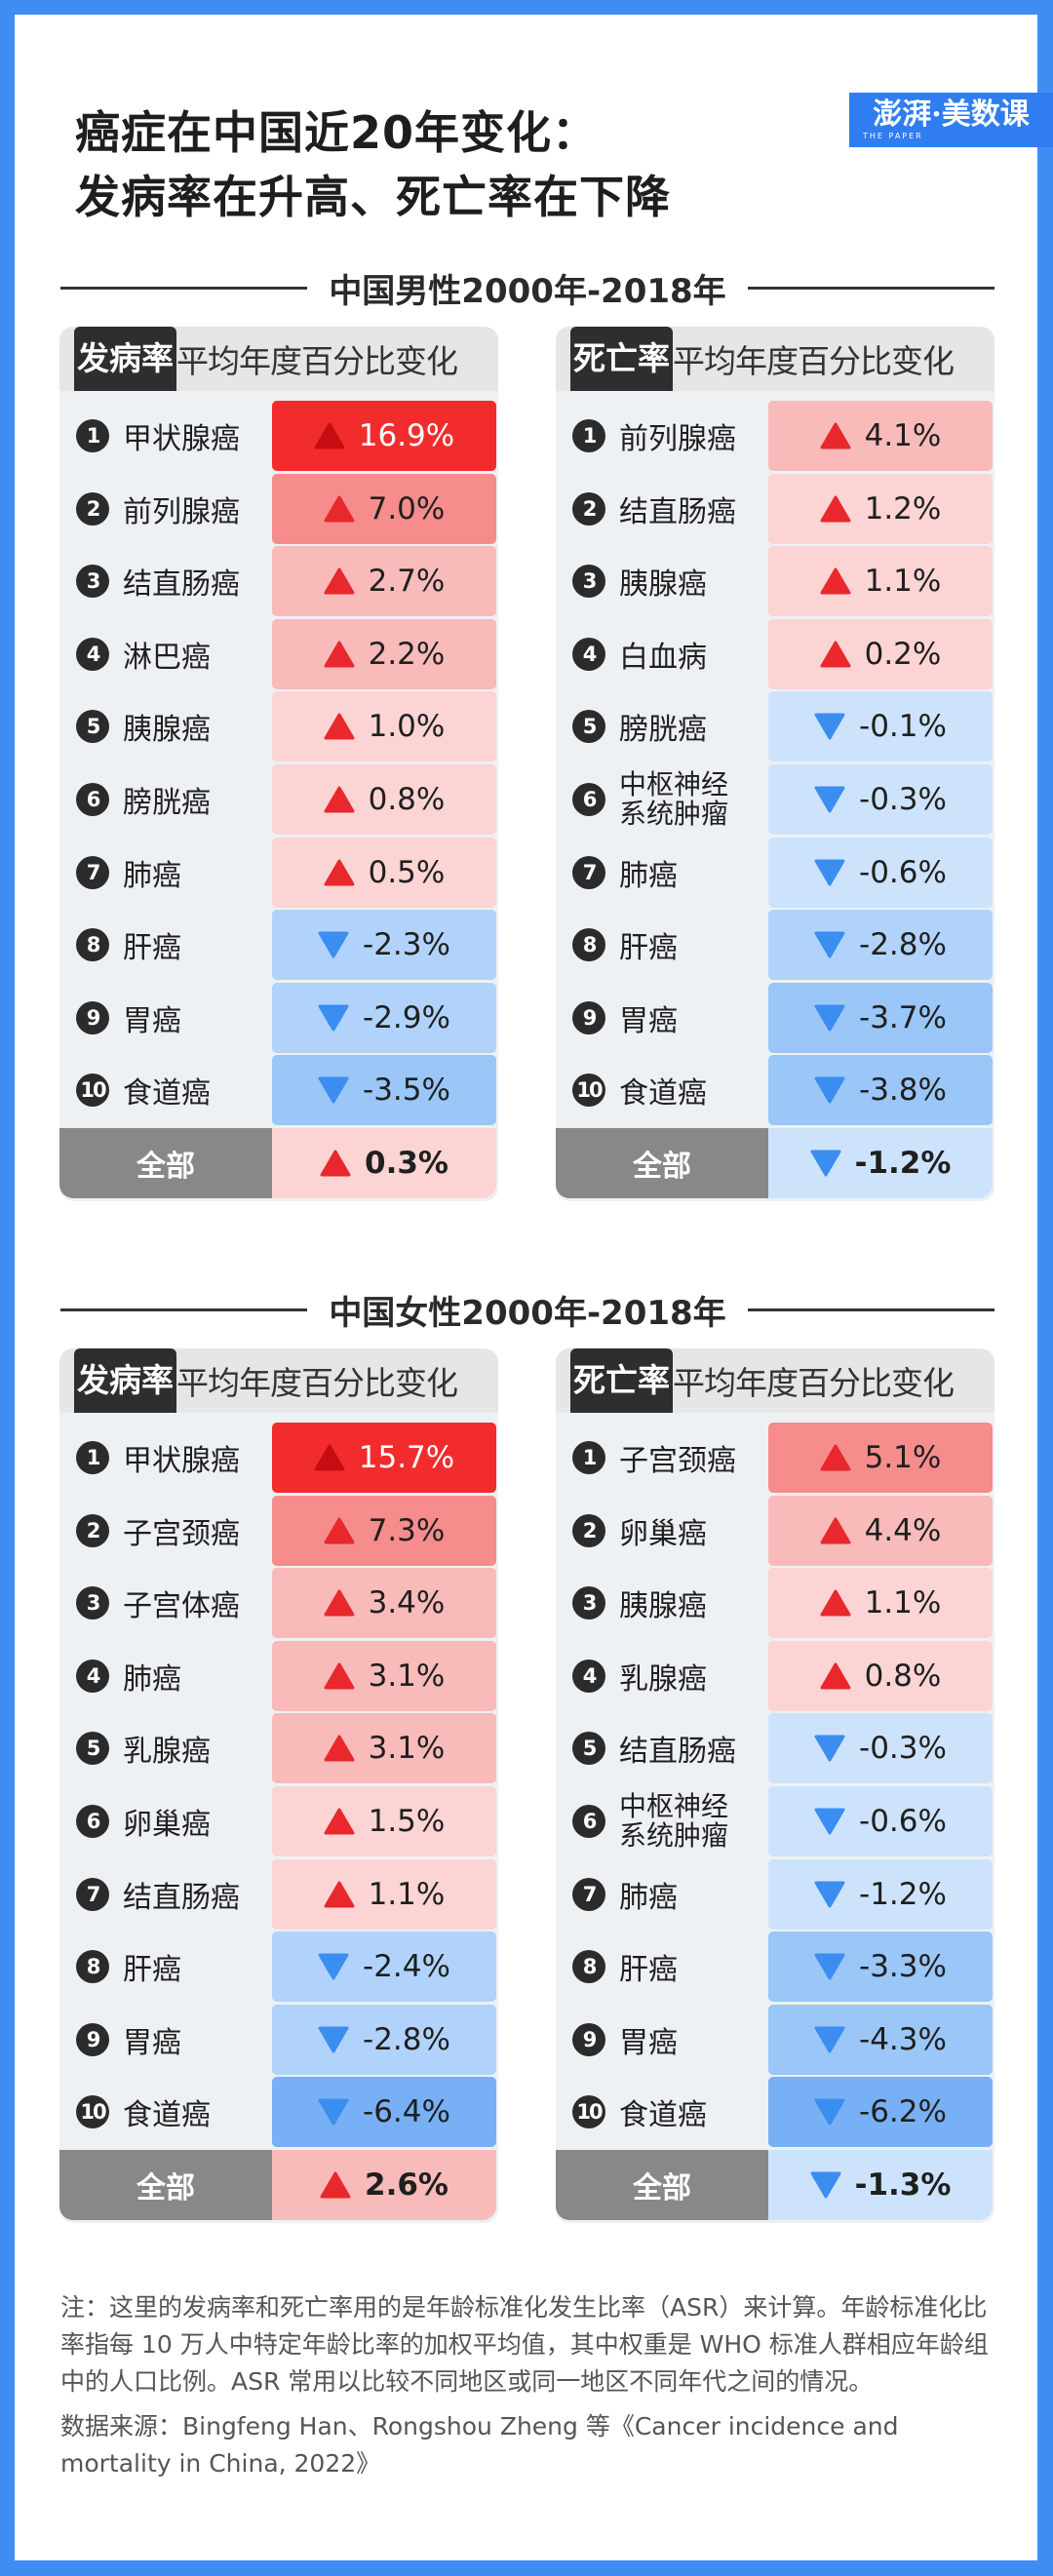 Image resolution: width=1053 pixels, height=2576 pixels. I want to click on change-value-cell: 5.1%, so click(880, 1458).